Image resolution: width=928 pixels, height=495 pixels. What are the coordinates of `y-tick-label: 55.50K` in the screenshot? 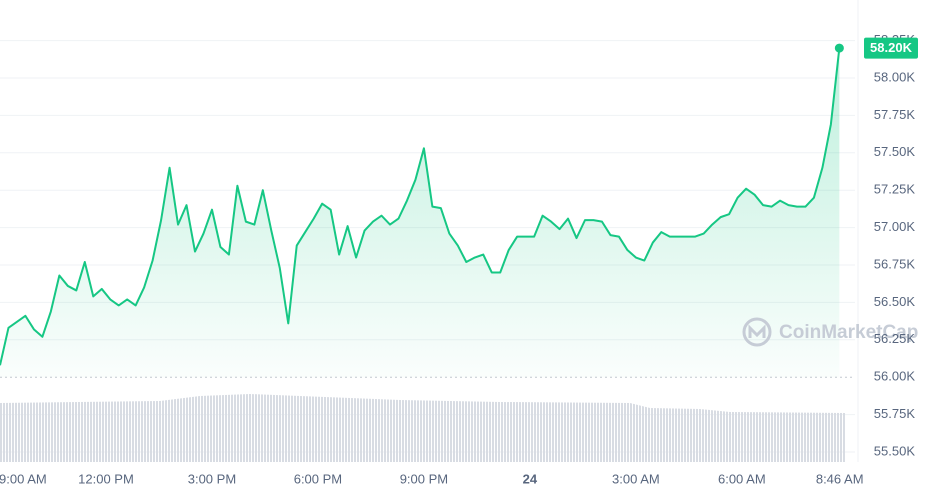 It's located at (895, 450).